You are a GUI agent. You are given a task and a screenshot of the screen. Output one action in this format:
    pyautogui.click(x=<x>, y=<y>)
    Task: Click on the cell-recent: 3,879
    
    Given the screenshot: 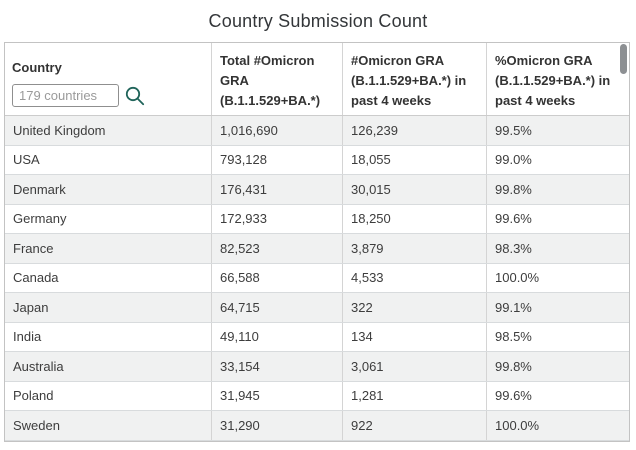 What is the action you would take?
    pyautogui.click(x=415, y=248)
    